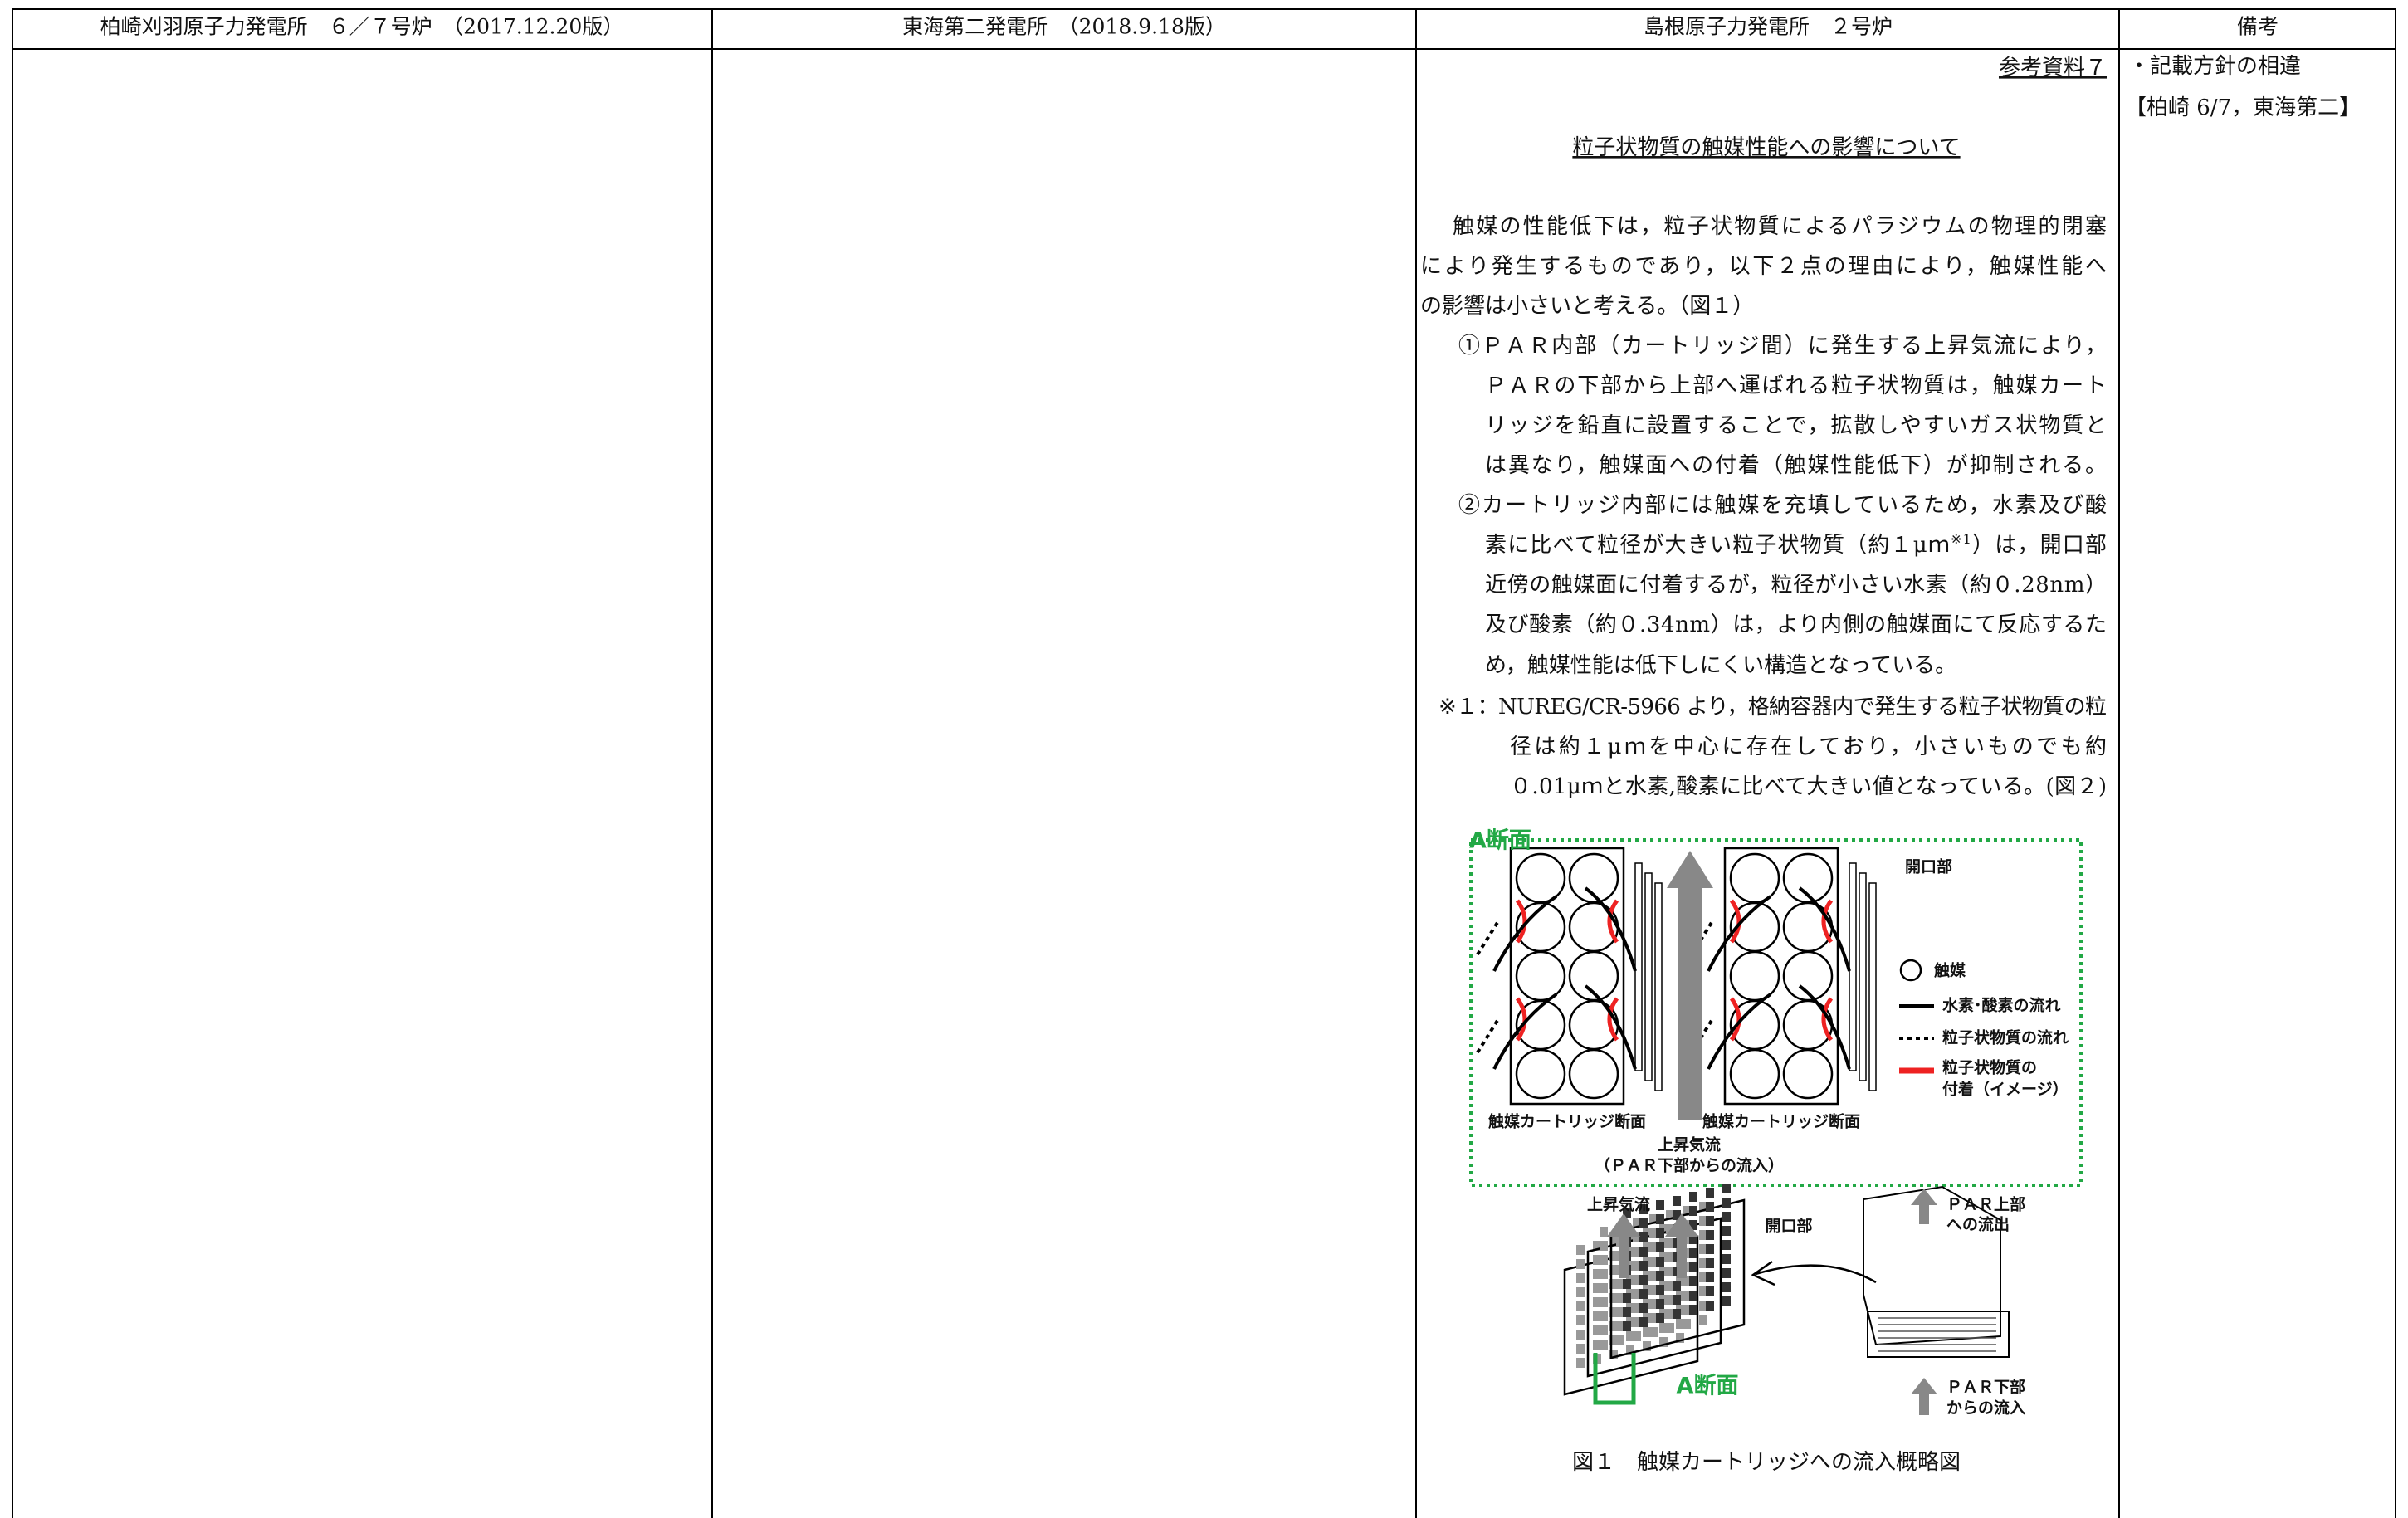  Describe the element at coordinates (1990, 1067) in the screenshot. I see `figure-label: 粒子状物質の` at that location.